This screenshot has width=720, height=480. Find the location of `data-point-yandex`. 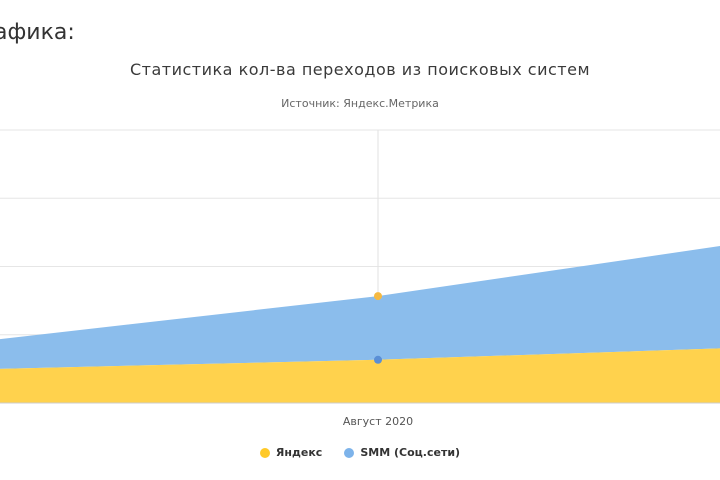

data-point-yandex is located at coordinates (378, 359).